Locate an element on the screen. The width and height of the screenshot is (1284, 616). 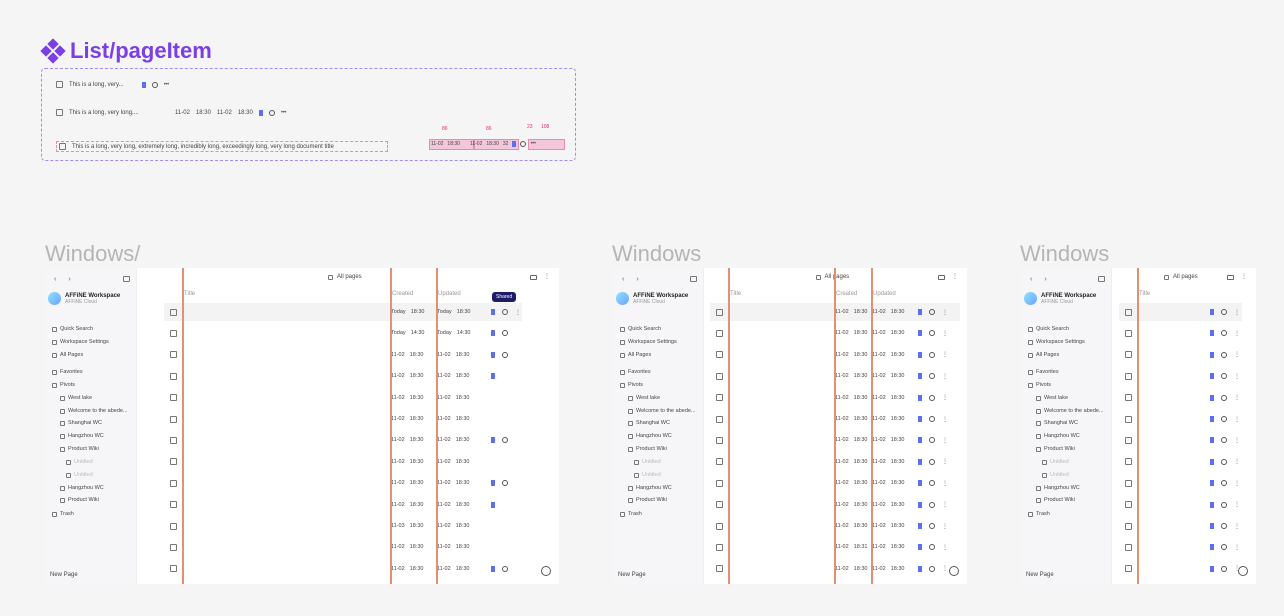
sidebar-item-pivots: Pivots is located at coordinates (63, 385).